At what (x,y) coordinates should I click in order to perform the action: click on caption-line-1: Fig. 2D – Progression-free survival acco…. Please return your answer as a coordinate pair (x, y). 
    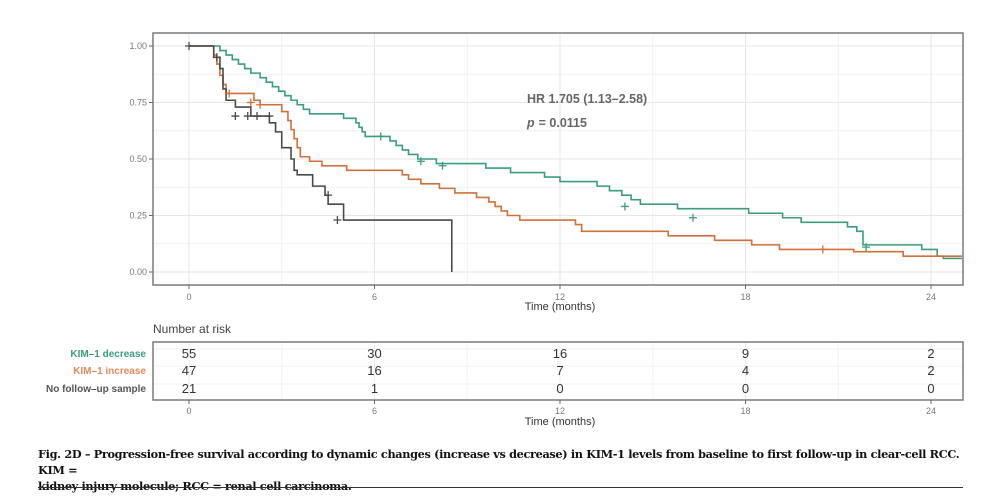
    Looking at the image, I should click on (499, 462).